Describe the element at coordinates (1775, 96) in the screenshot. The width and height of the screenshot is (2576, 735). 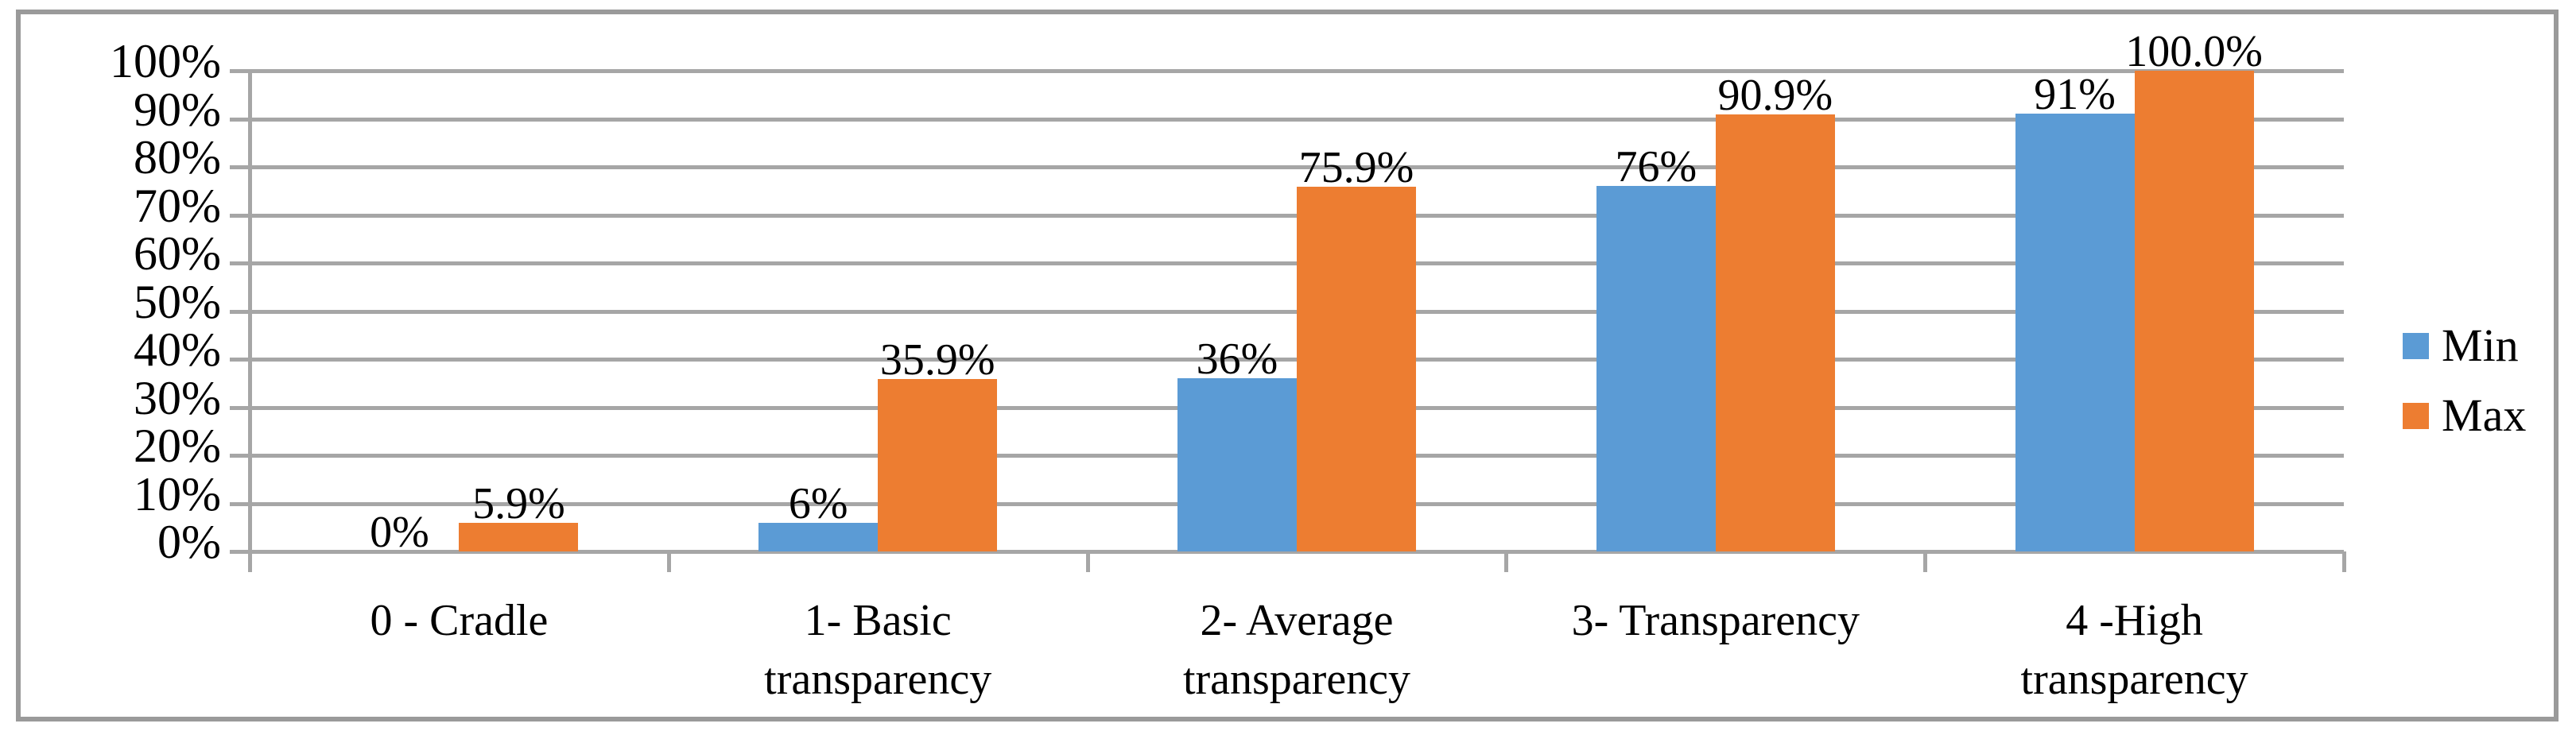
I see `value-label: 90.9%` at that location.